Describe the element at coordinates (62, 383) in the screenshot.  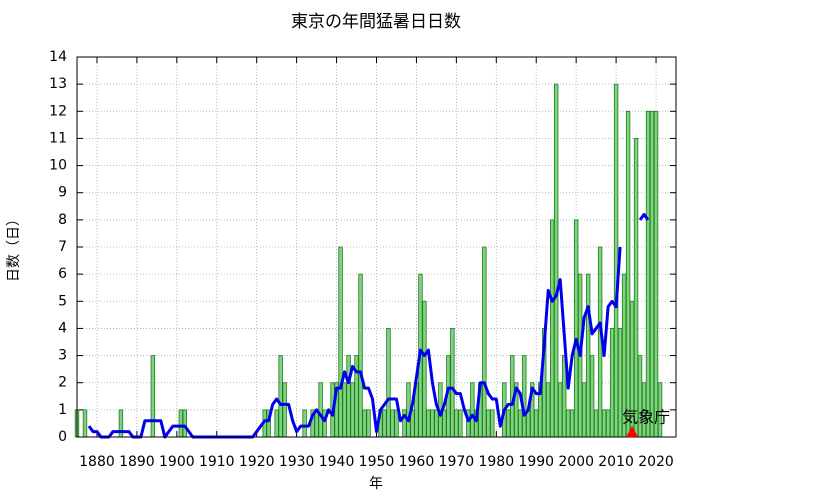
I see `y-tick-label: 2` at that location.